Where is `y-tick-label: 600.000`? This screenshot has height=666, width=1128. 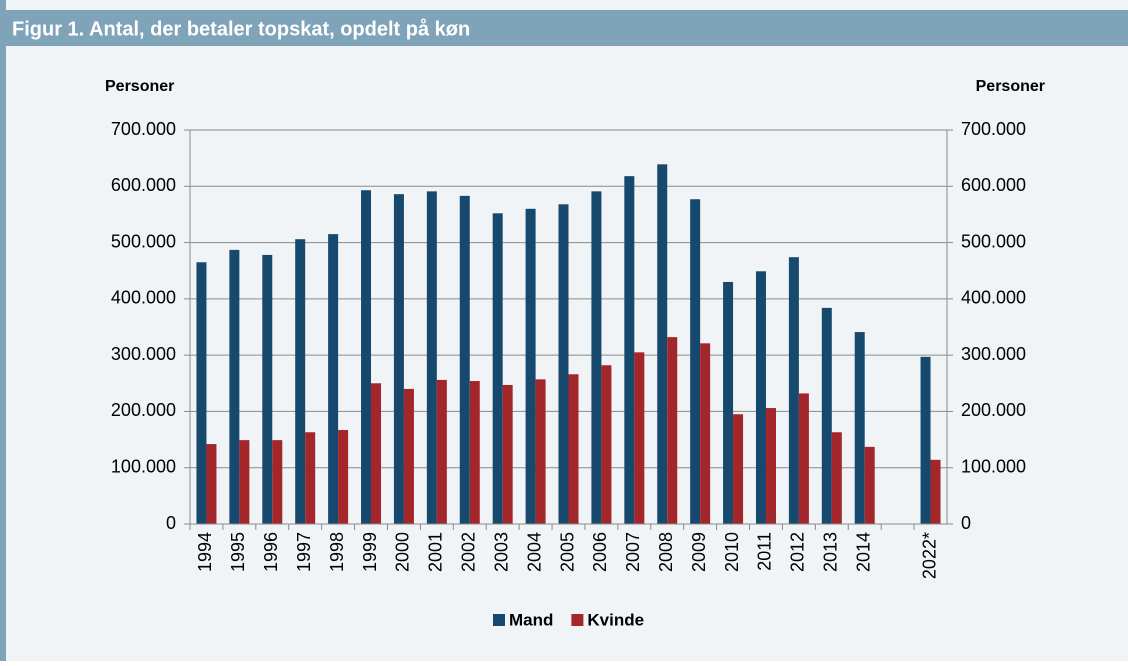
y-tick-label: 600.000 is located at coordinates (143, 185).